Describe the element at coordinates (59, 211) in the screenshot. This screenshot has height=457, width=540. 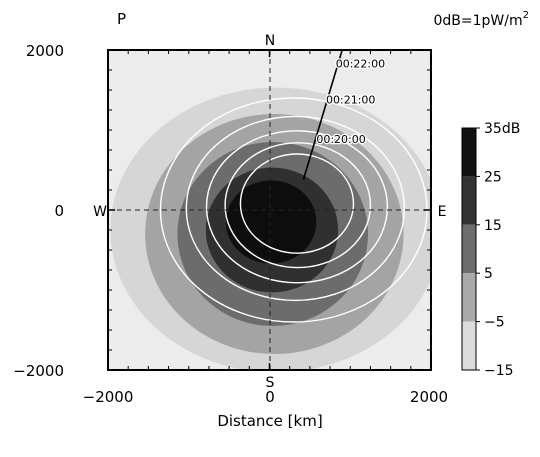
I see `y-tick-label: 0` at that location.